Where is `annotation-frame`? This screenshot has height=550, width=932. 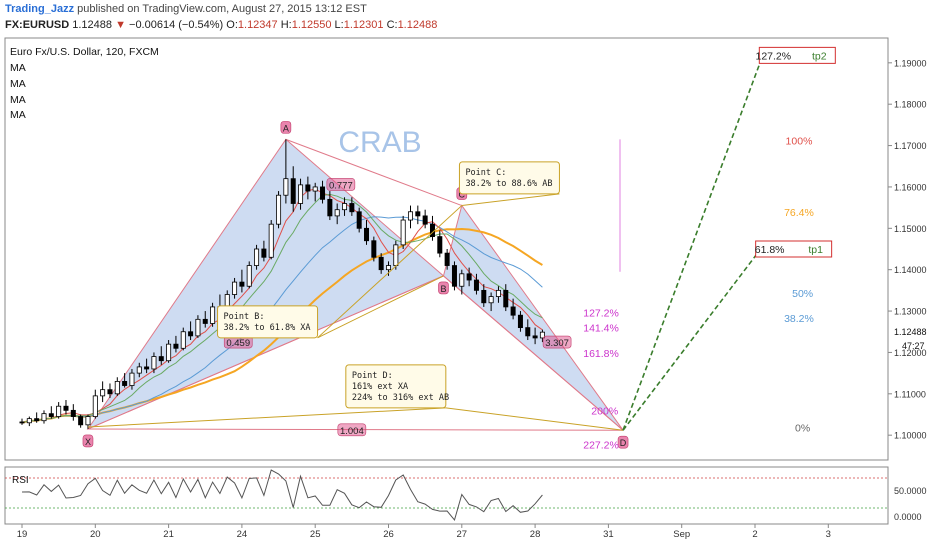
annotation-frame is located at coordinates (268, 322).